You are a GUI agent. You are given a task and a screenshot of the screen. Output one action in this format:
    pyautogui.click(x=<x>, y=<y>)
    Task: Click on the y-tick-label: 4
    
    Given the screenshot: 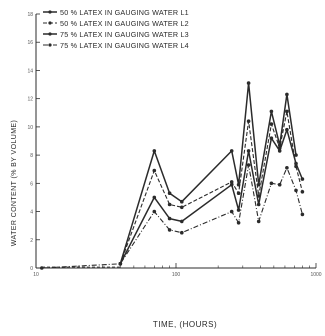 What is the action you would take?
    pyautogui.click(x=31, y=213)
    